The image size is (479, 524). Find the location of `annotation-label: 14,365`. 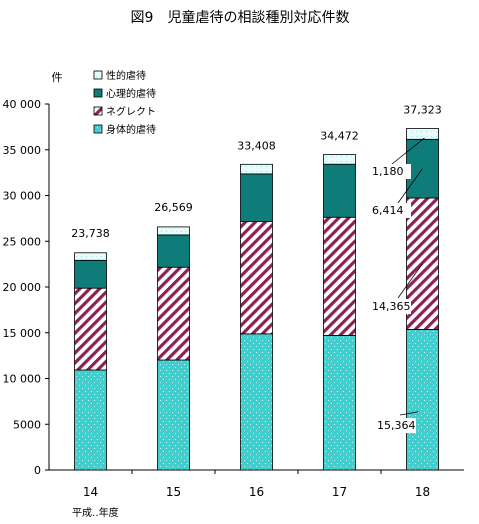

annotation-label: 14,365 is located at coordinates (391, 306).